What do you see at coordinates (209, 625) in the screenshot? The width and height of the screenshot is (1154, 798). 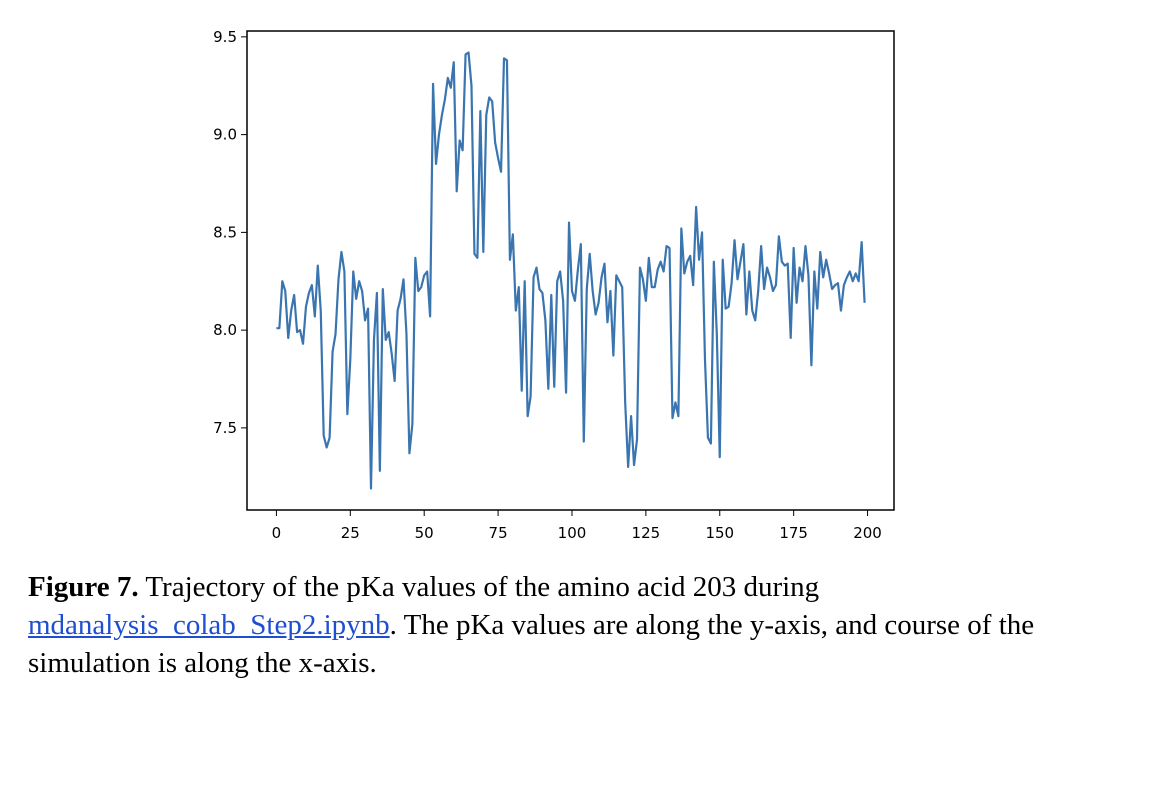 I see `caption-link: mdanalysis_colab_Step2.ipynb` at bounding box center [209, 625].